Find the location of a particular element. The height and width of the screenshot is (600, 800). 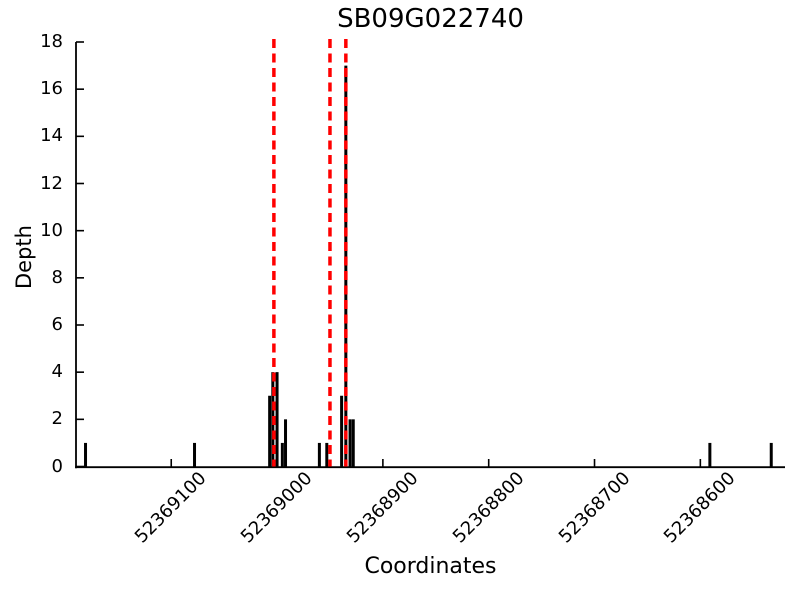

y-tick-label: 6 is located at coordinates (57, 324).